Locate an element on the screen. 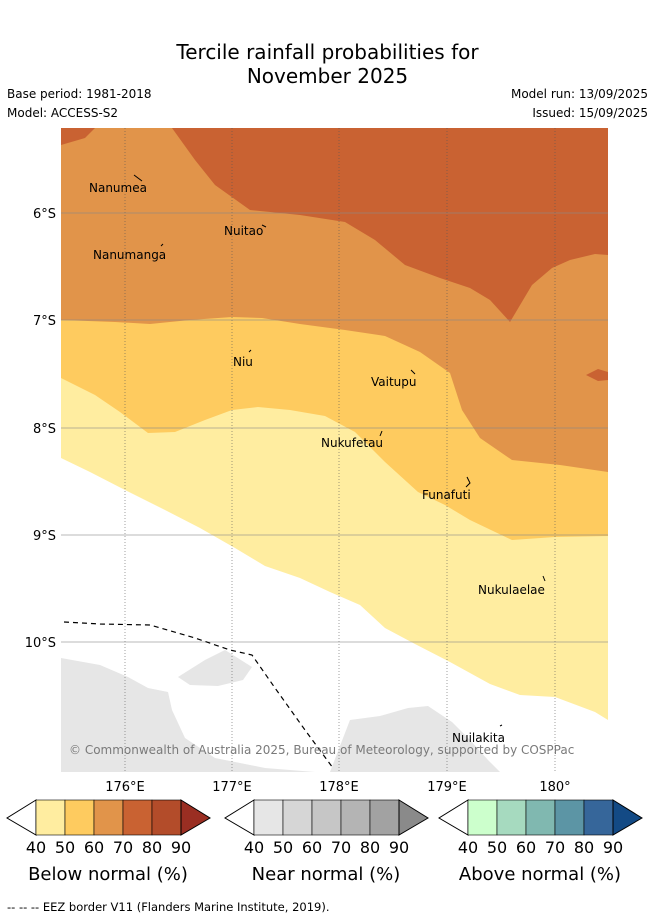  colorbar-below-tick-80: 80 is located at coordinates (152, 847).